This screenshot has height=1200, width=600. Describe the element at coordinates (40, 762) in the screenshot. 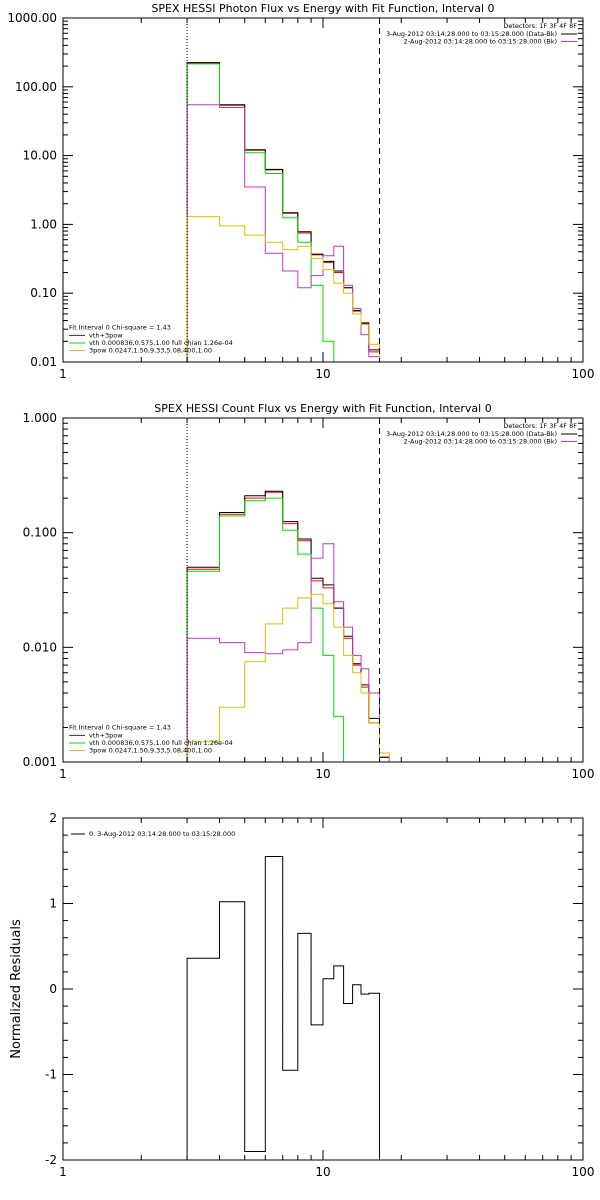

I see `y-tick-label: 0.001` at that location.